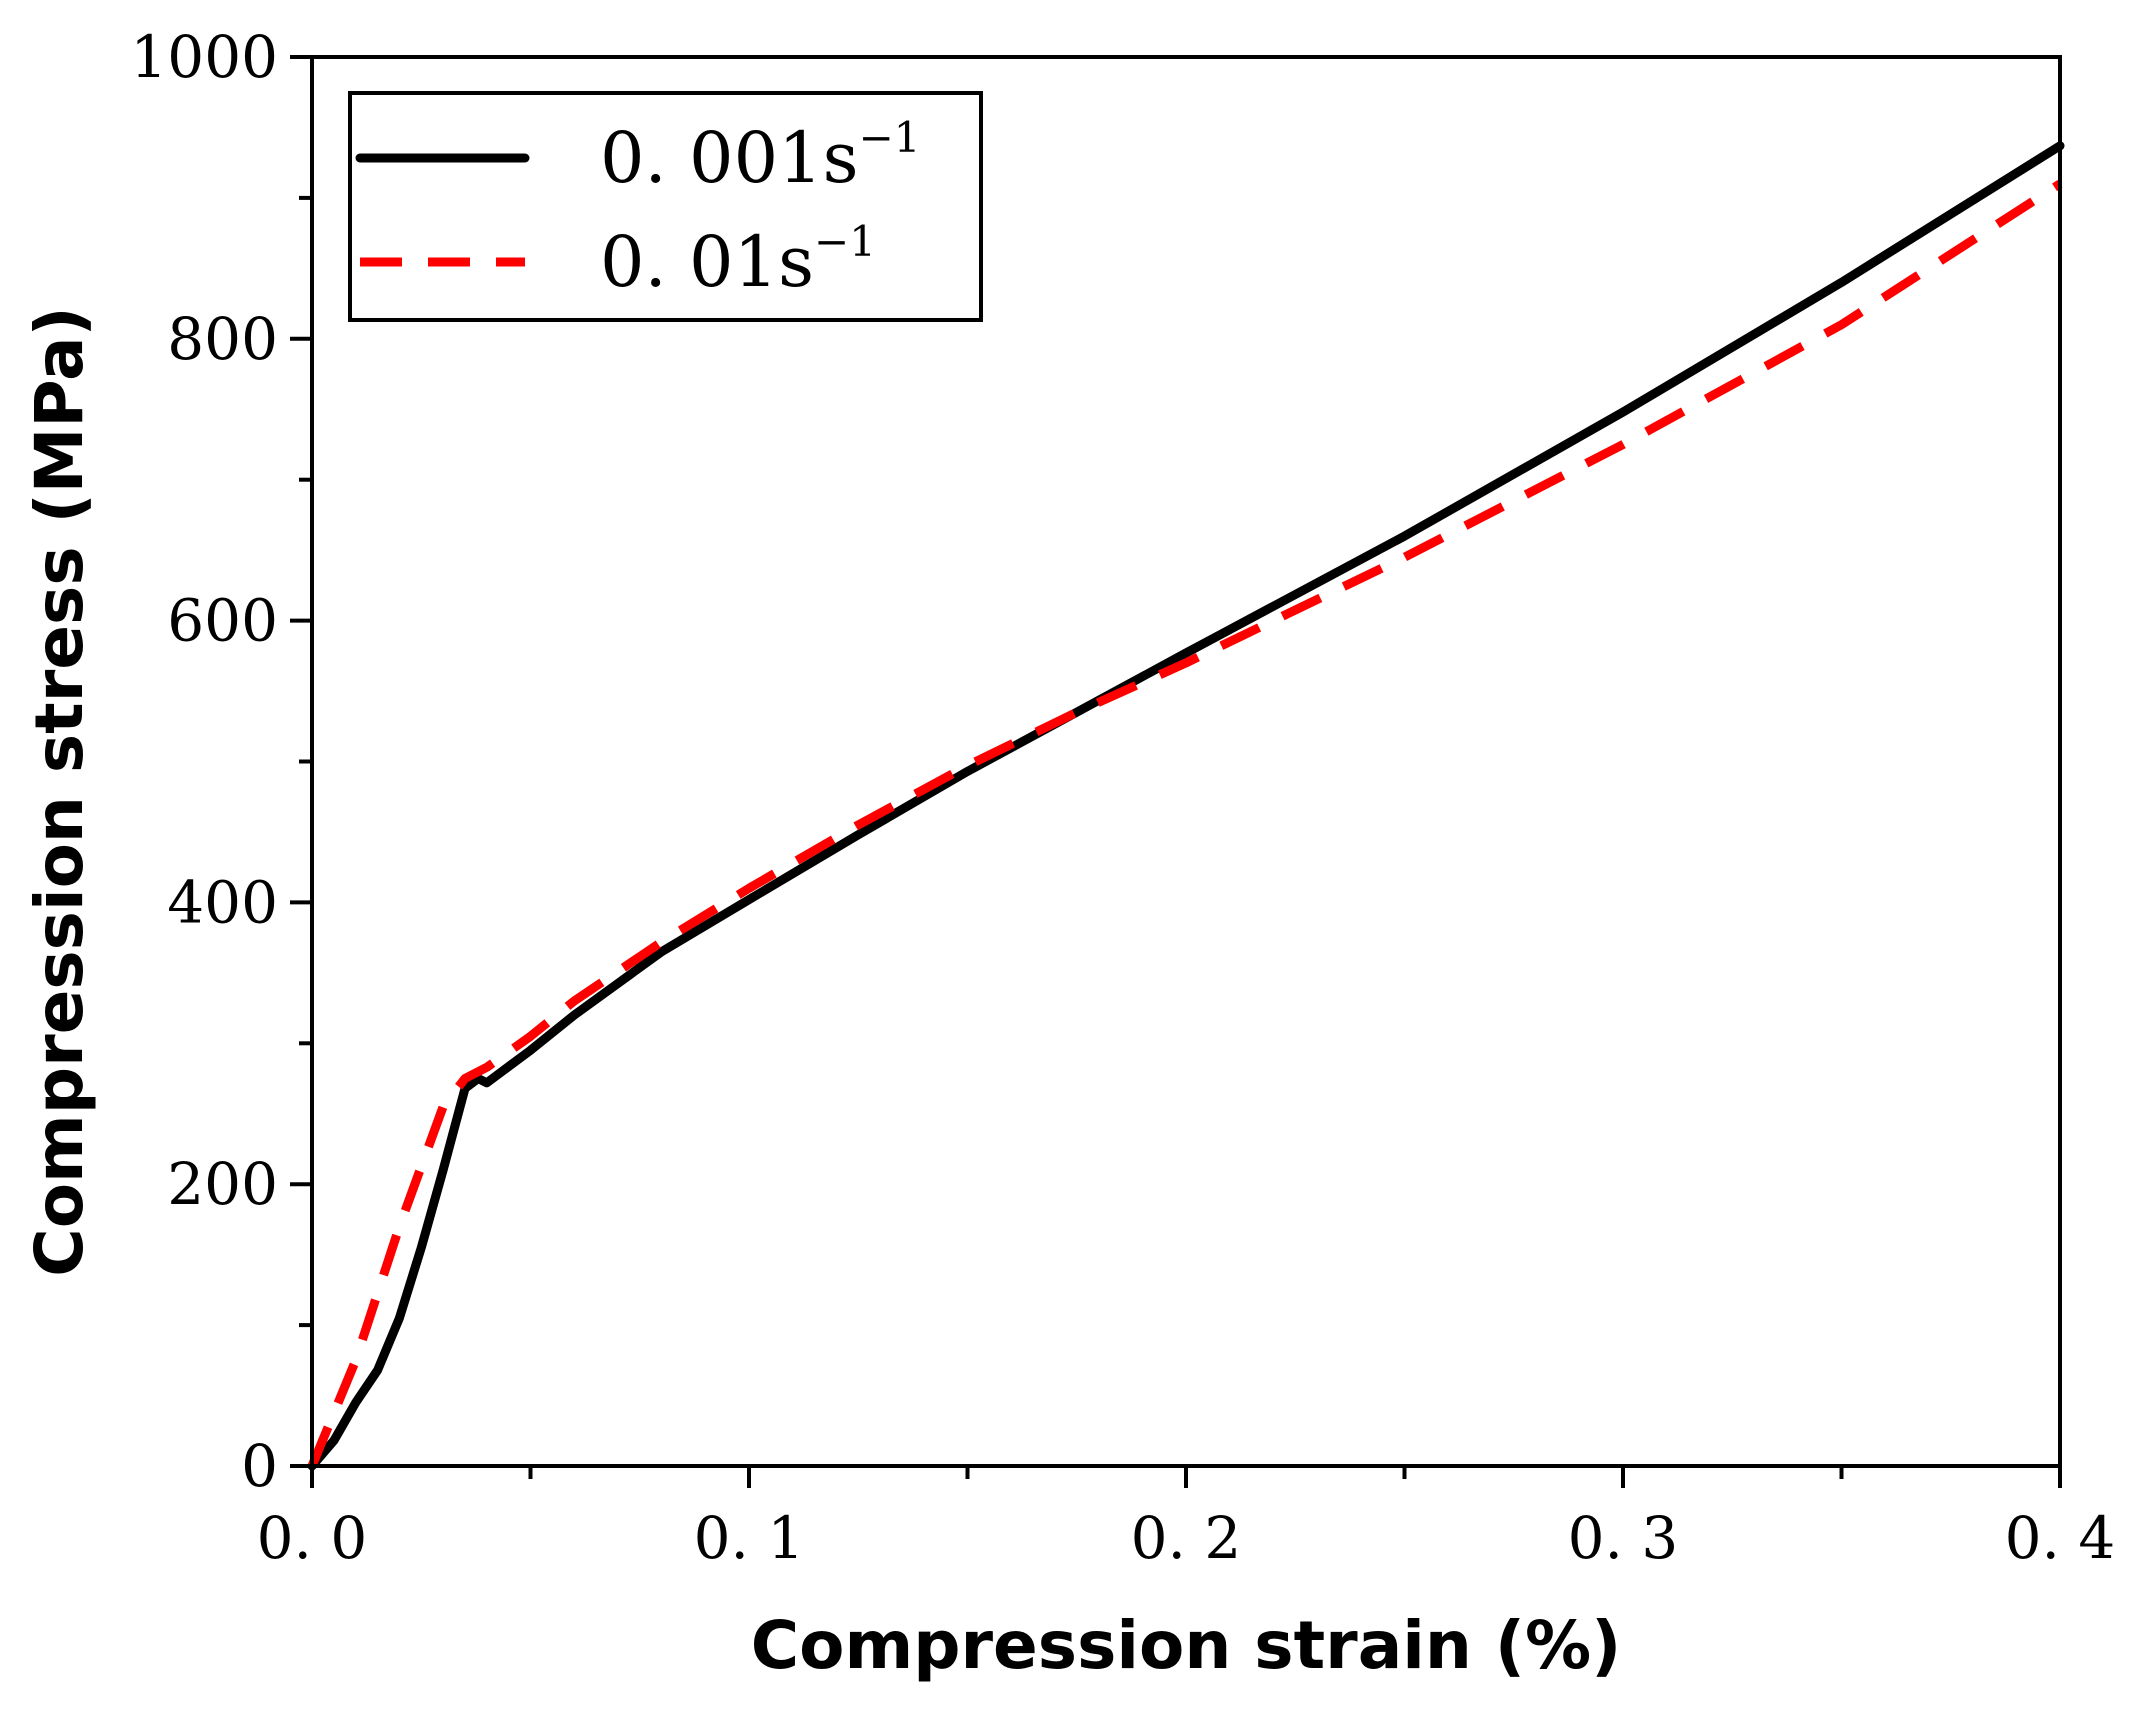  Describe the element at coordinates (222, 902) in the screenshot. I see `y-tick-label: 400` at that location.